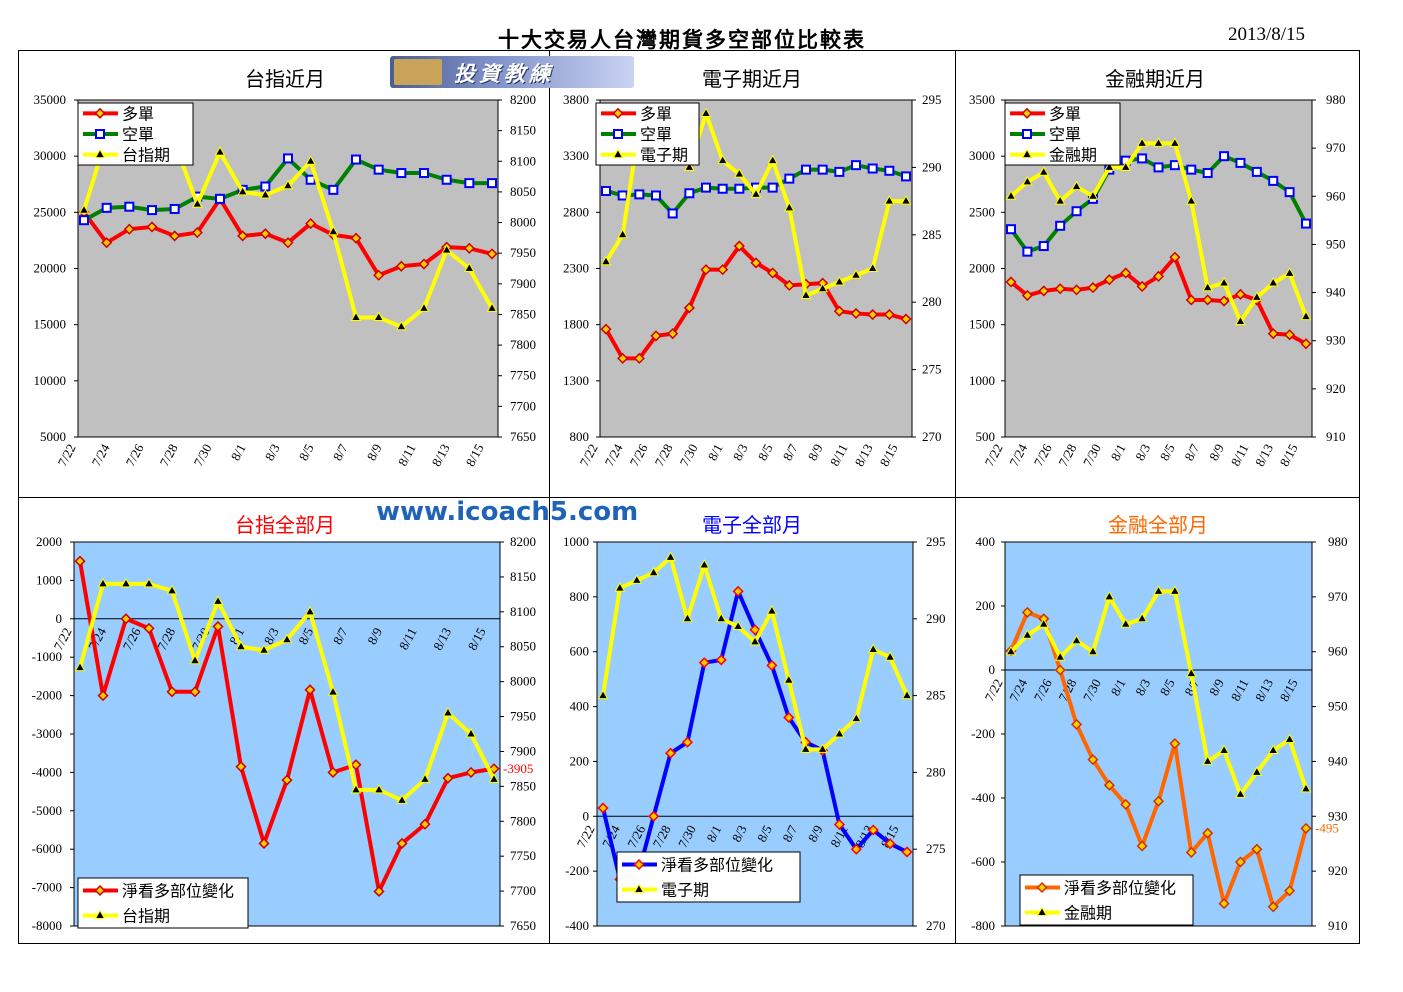  Describe the element at coordinates (1118, 452) in the screenshot. I see `x-tick-label: 8/1` at that location.